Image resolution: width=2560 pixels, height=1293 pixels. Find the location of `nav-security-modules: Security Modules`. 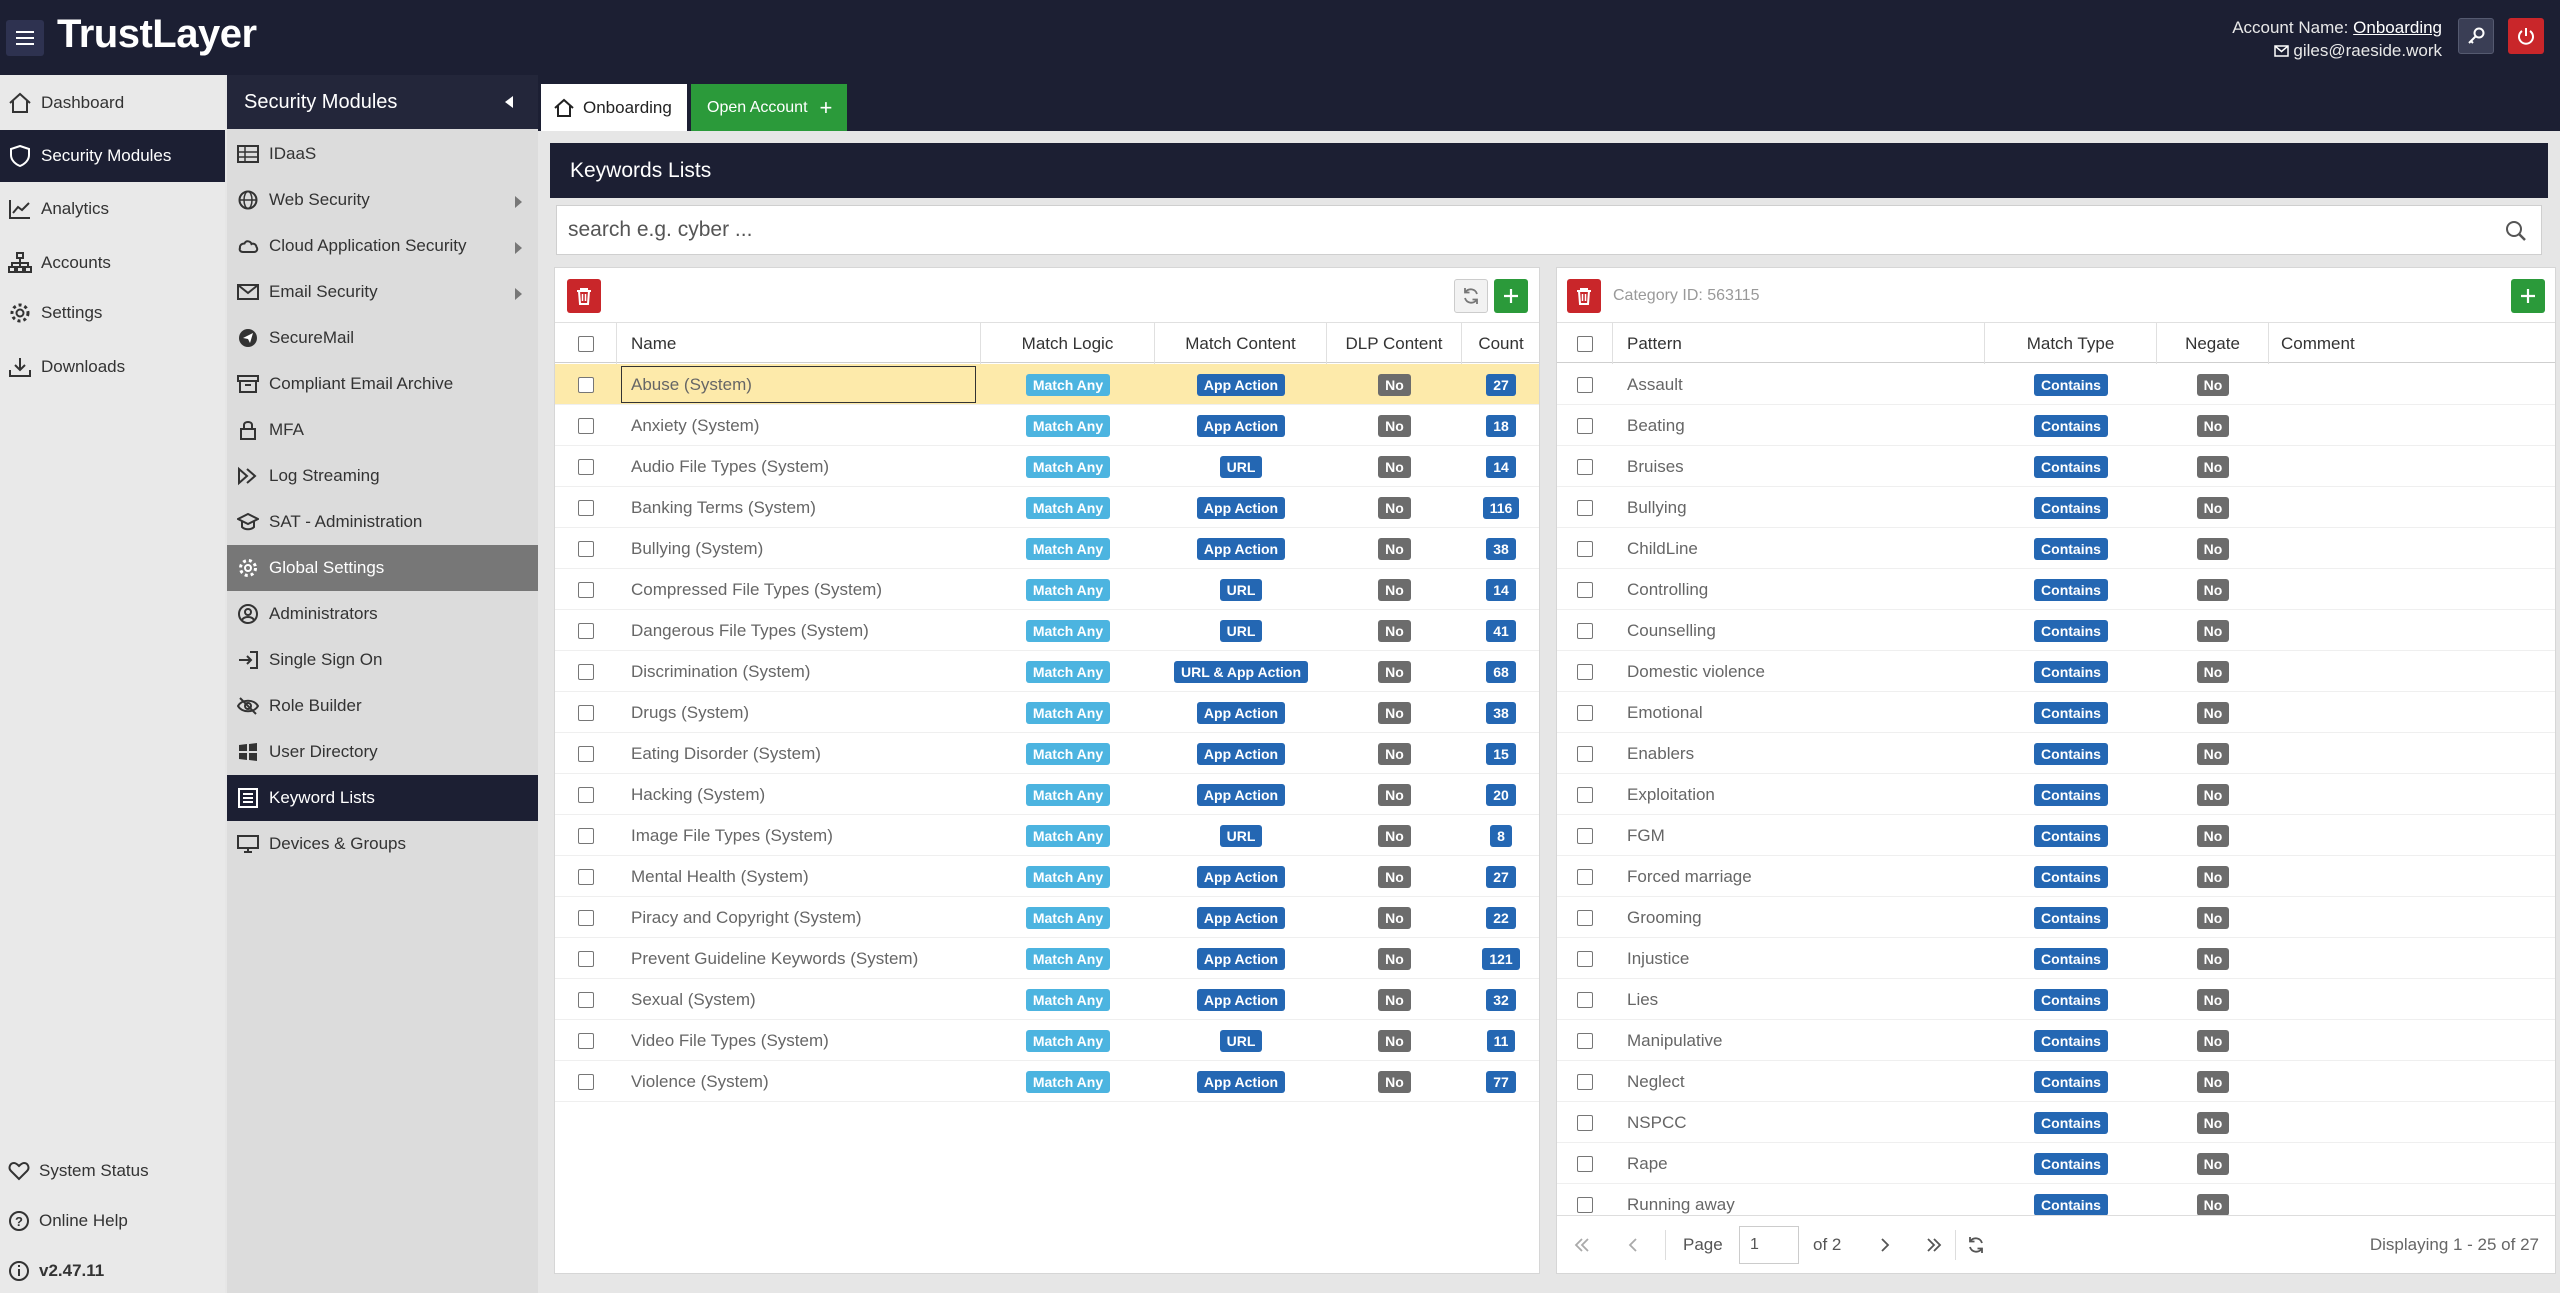

nav-security-modules: Security Modules is located at coordinates (112, 156).